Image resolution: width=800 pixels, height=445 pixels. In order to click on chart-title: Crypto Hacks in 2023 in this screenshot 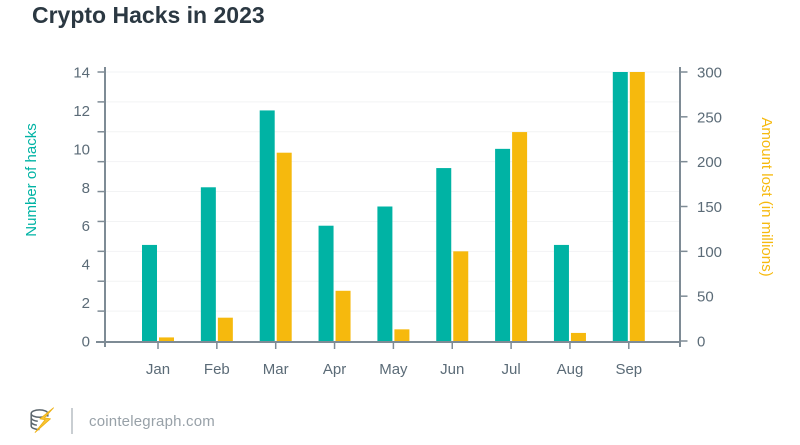, I will do `click(148, 15)`.